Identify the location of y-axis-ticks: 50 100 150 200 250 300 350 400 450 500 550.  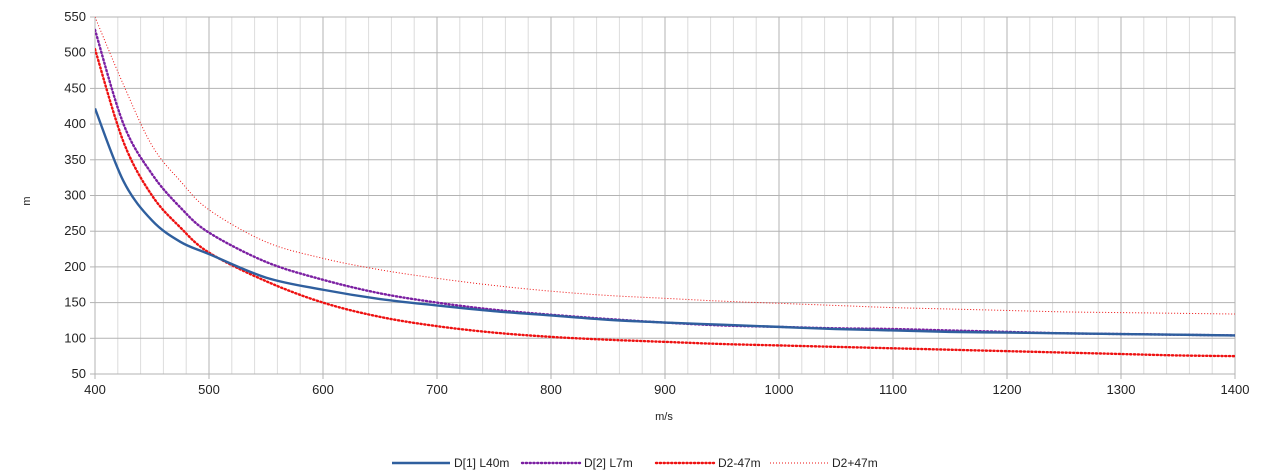
(79, 195).